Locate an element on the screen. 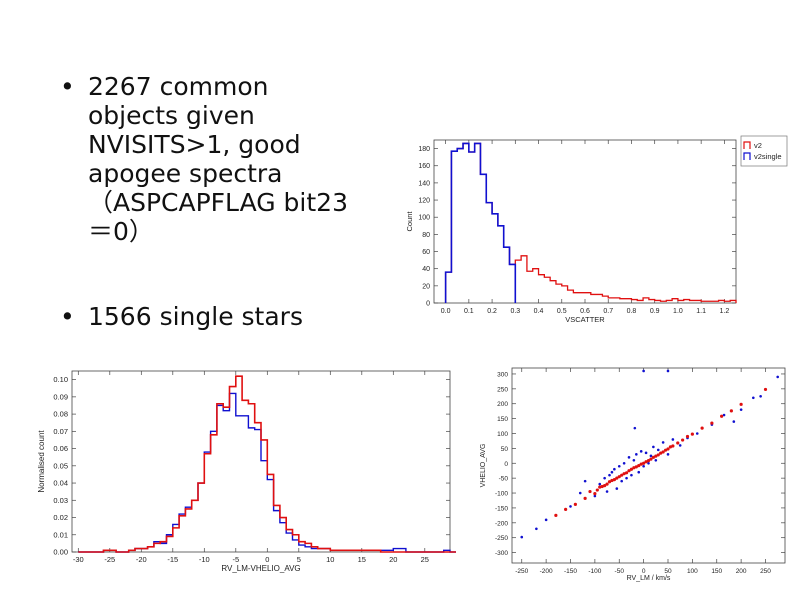 The image size is (799, 599). scatter-series-blue is located at coordinates (649, 454).